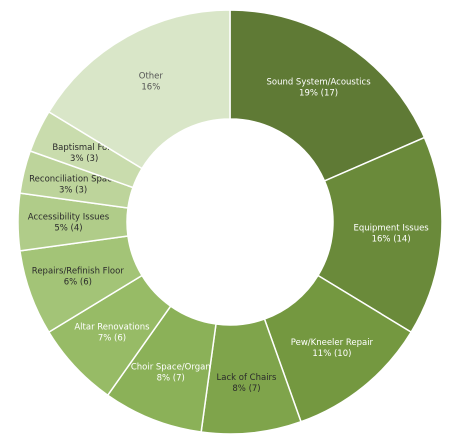 The width and height of the screenshot is (452, 444). What do you see at coordinates (247, 378) in the screenshot?
I see `slice-label-line: Lack of Chairs` at bounding box center [247, 378].